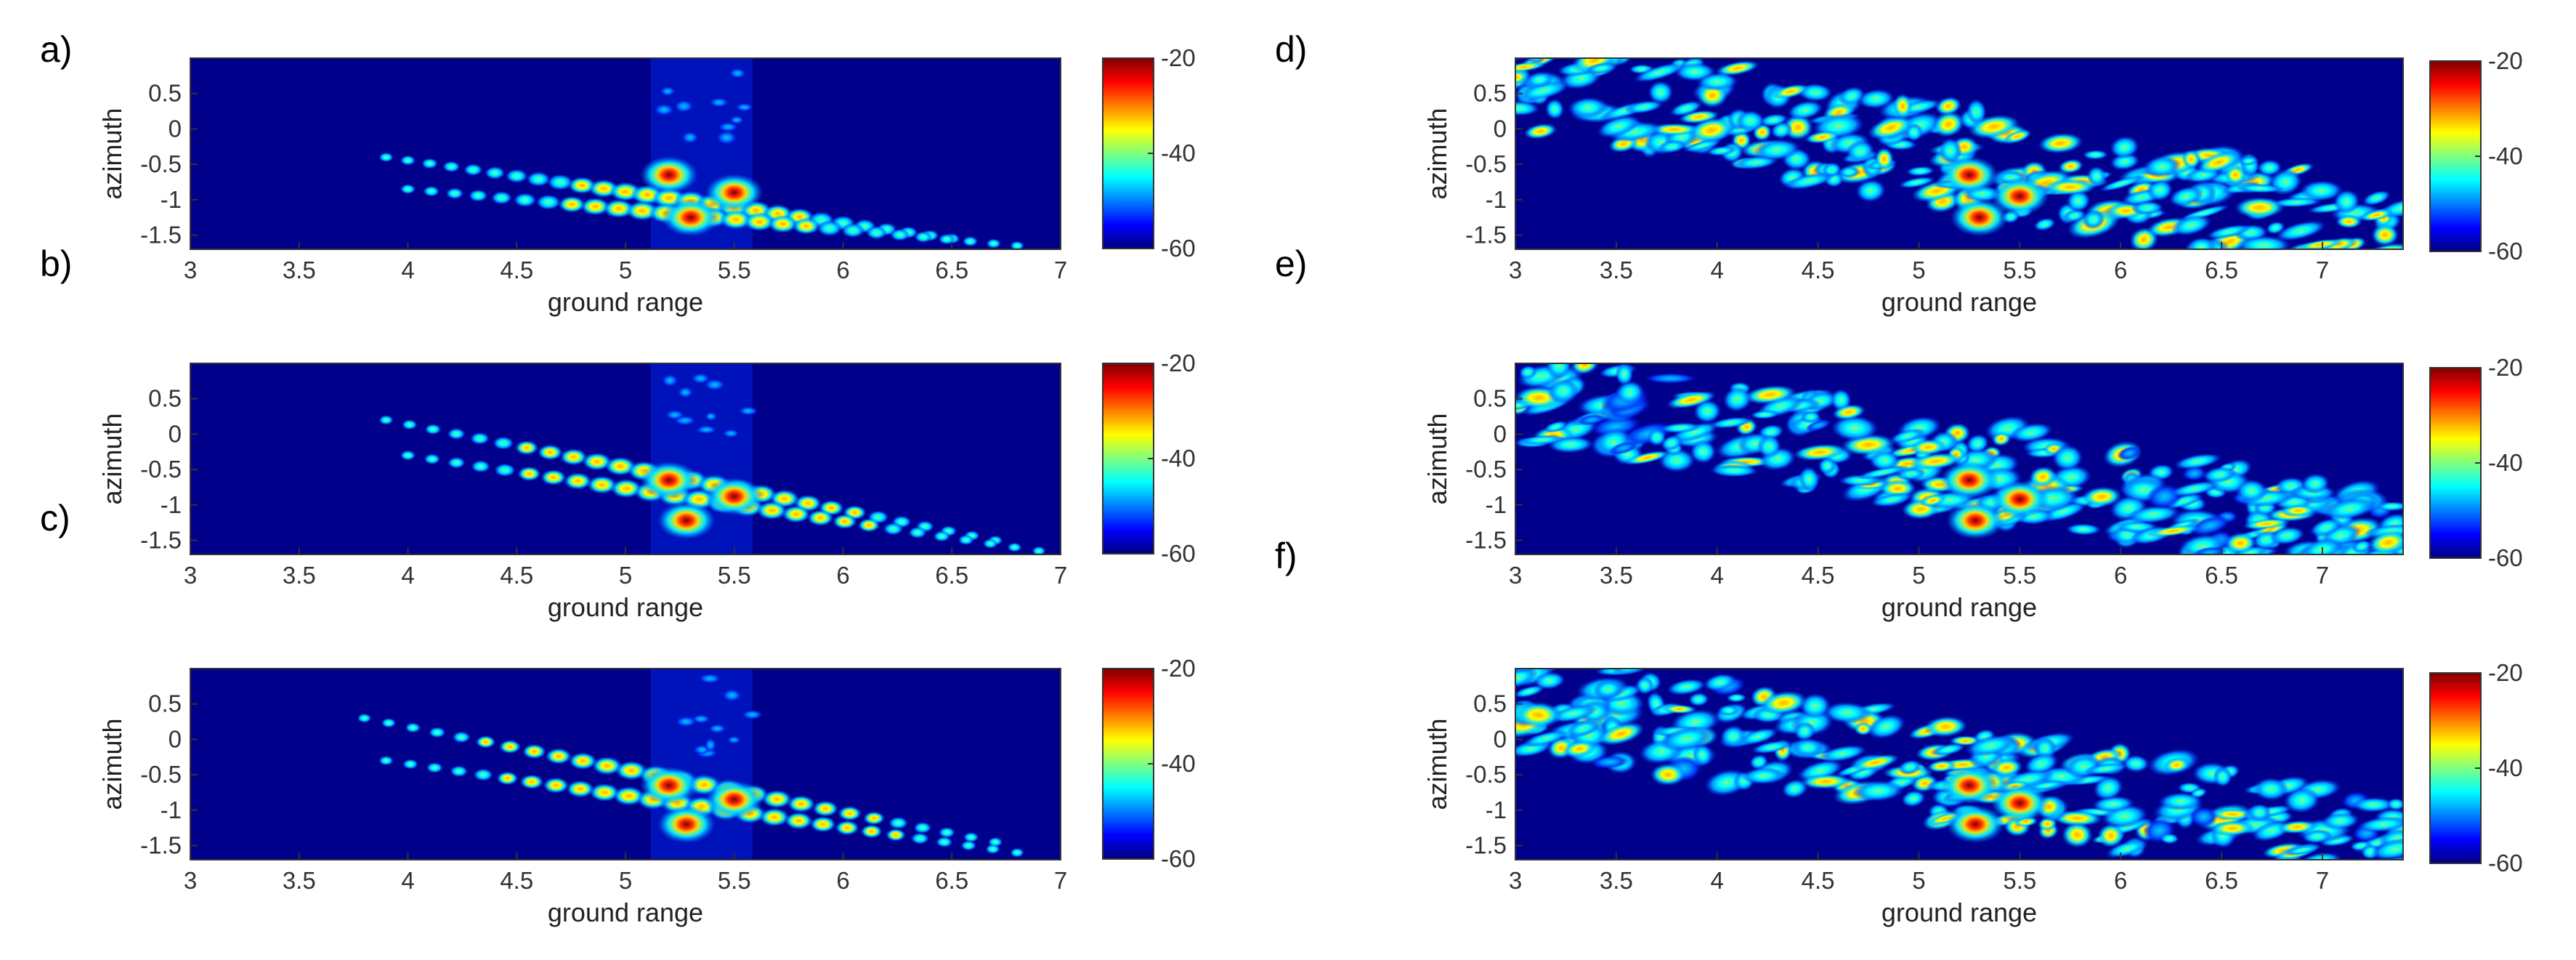 This screenshot has height=960, width=2576. What do you see at coordinates (1486, 163) in the screenshot?
I see `y-tick-label: -0.5` at bounding box center [1486, 163].